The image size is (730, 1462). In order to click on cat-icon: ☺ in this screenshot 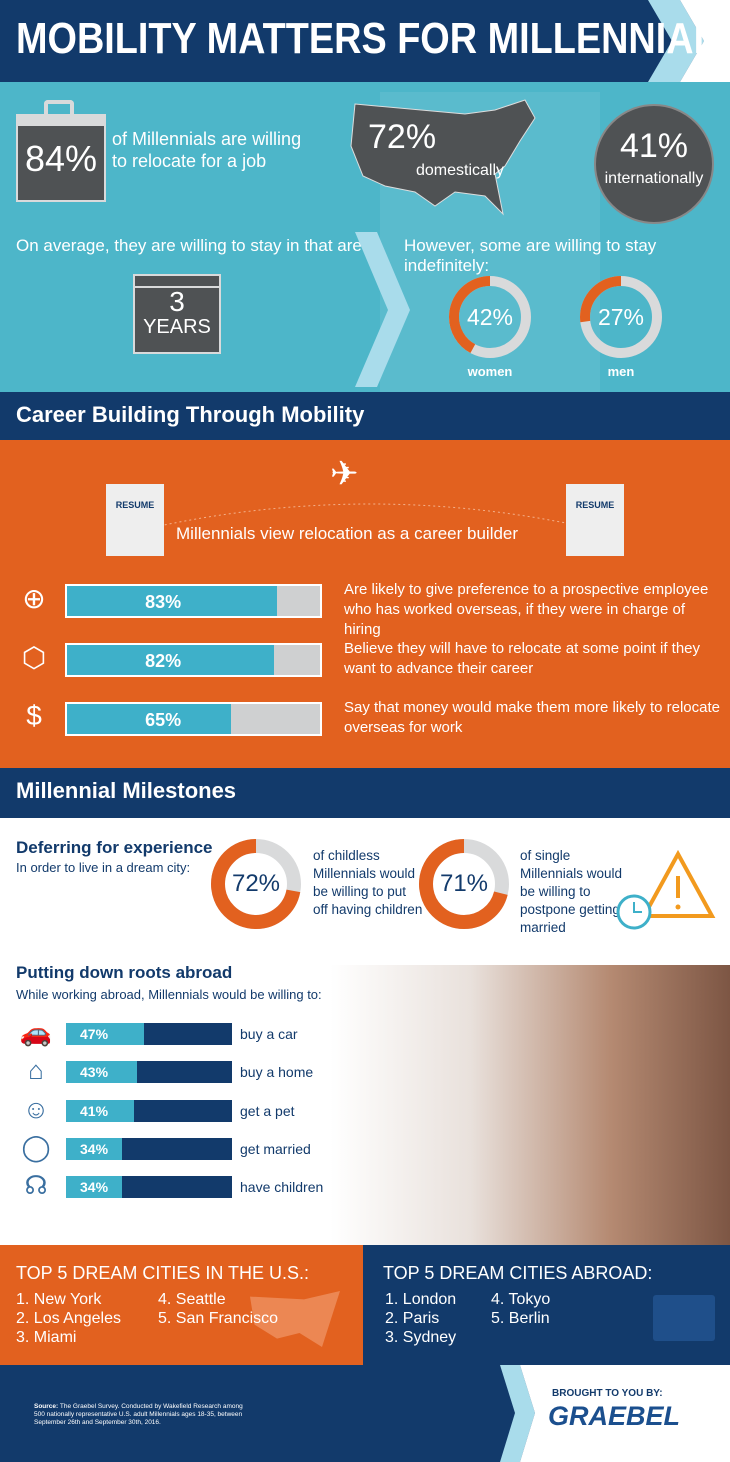, I will do `click(36, 1108)`.